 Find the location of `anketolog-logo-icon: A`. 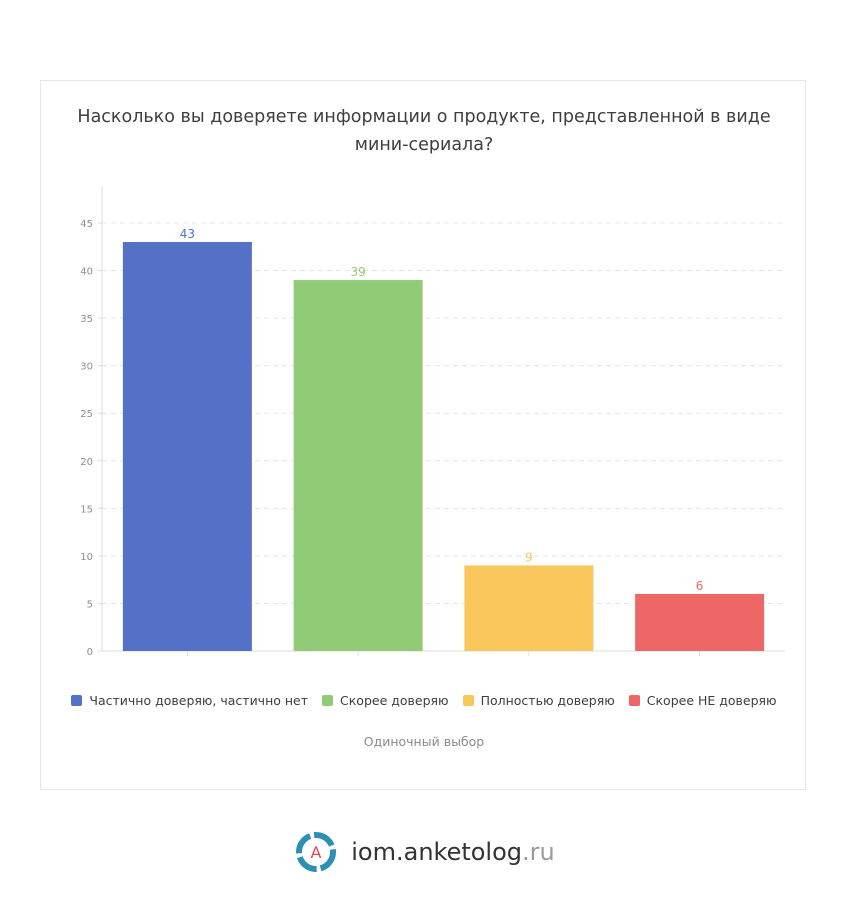

anketolog-logo-icon: A is located at coordinates (316, 852).